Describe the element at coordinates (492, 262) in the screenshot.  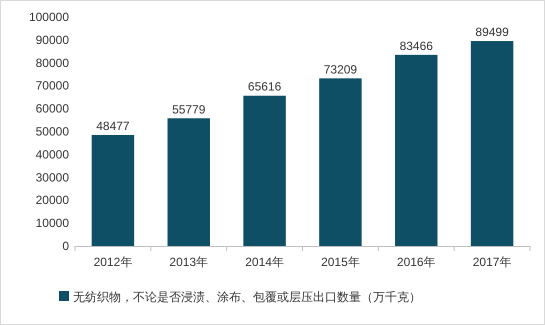
I see `x-tick-label: 2017年` at that location.